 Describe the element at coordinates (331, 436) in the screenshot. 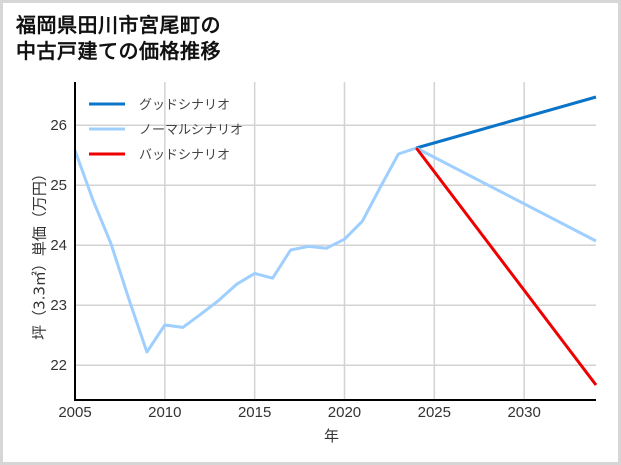

I see `x-axis-label: 年` at that location.